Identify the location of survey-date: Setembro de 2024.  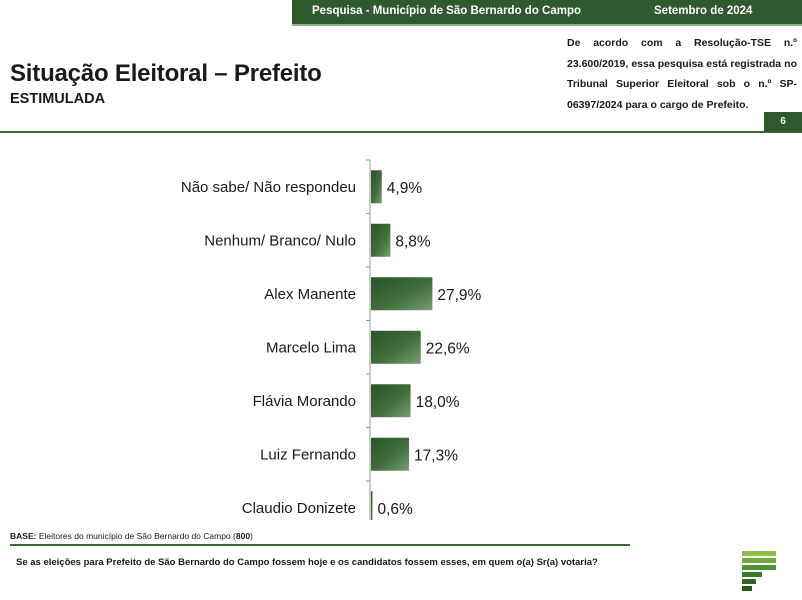
(703, 11).